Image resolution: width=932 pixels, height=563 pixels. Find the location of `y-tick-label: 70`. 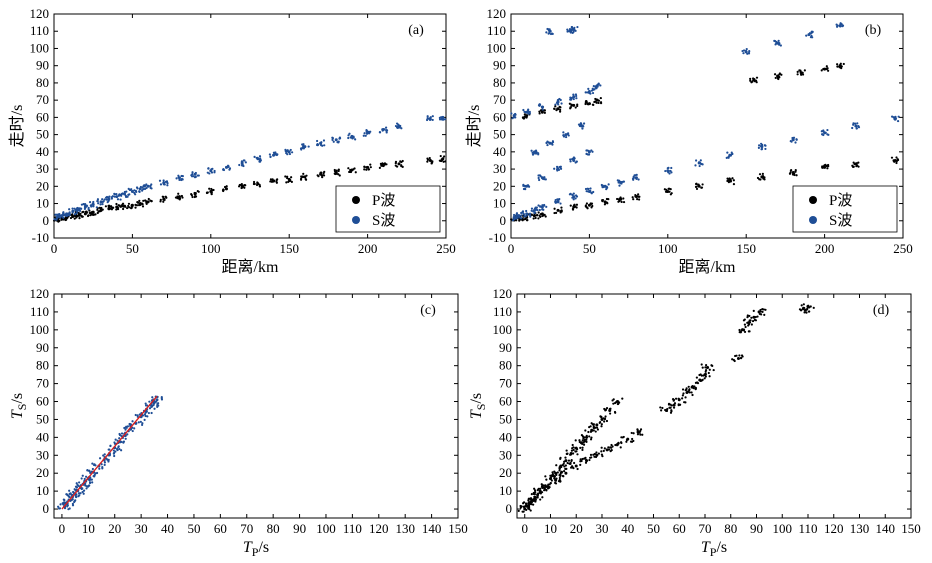

y-tick-label: 70 is located at coordinates (42, 383).